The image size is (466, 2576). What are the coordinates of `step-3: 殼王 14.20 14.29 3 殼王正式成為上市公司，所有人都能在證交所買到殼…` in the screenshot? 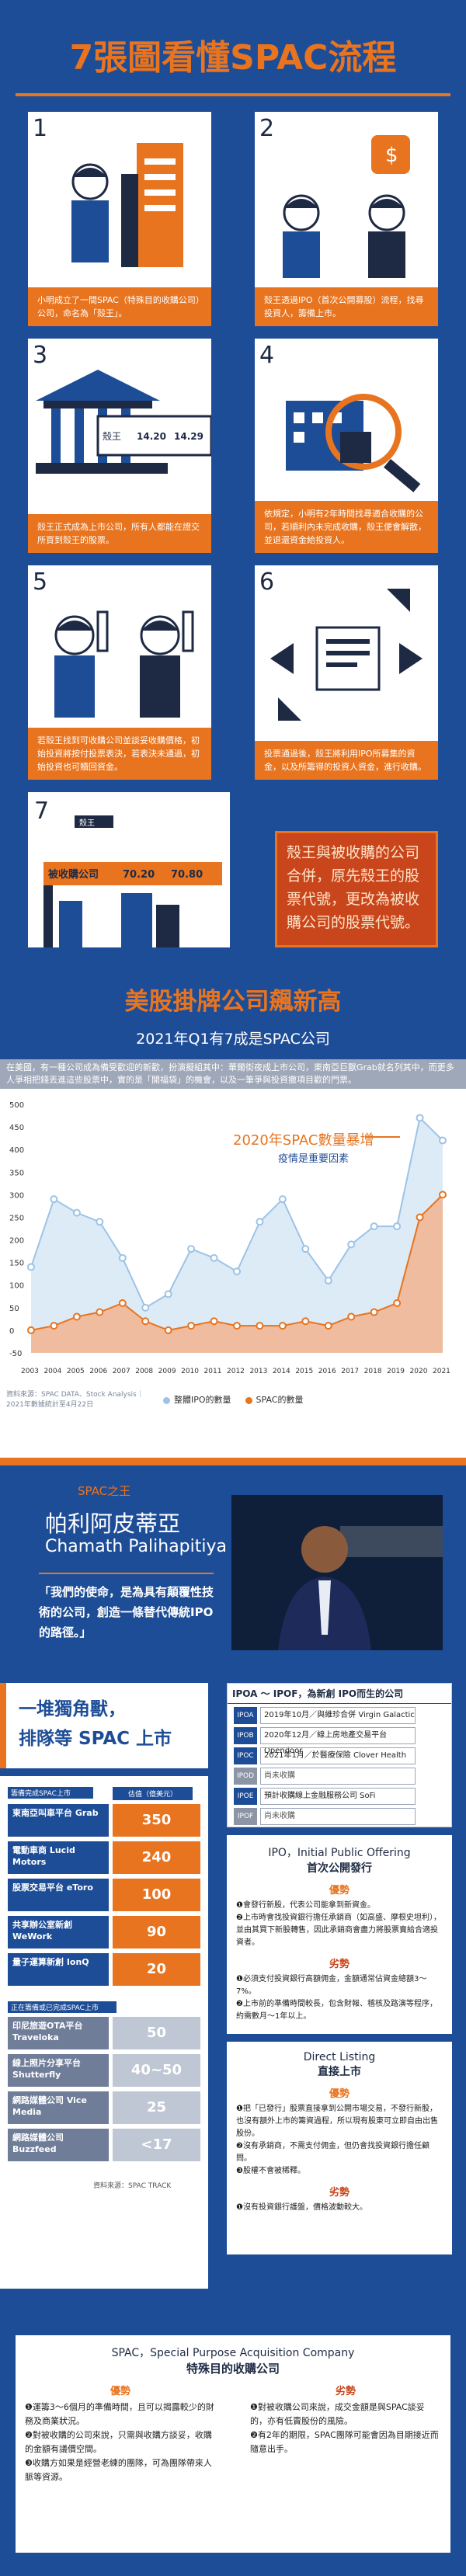 It's located at (120, 446).